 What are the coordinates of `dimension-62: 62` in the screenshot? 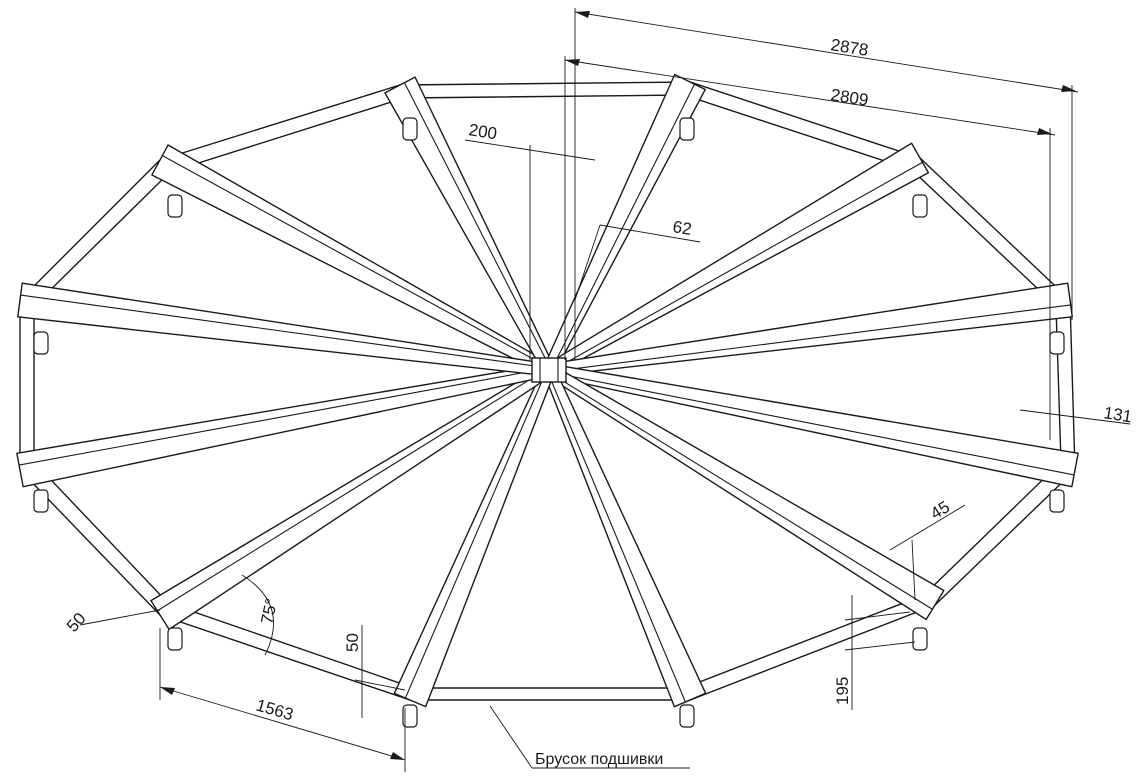 It's located at (637, 259).